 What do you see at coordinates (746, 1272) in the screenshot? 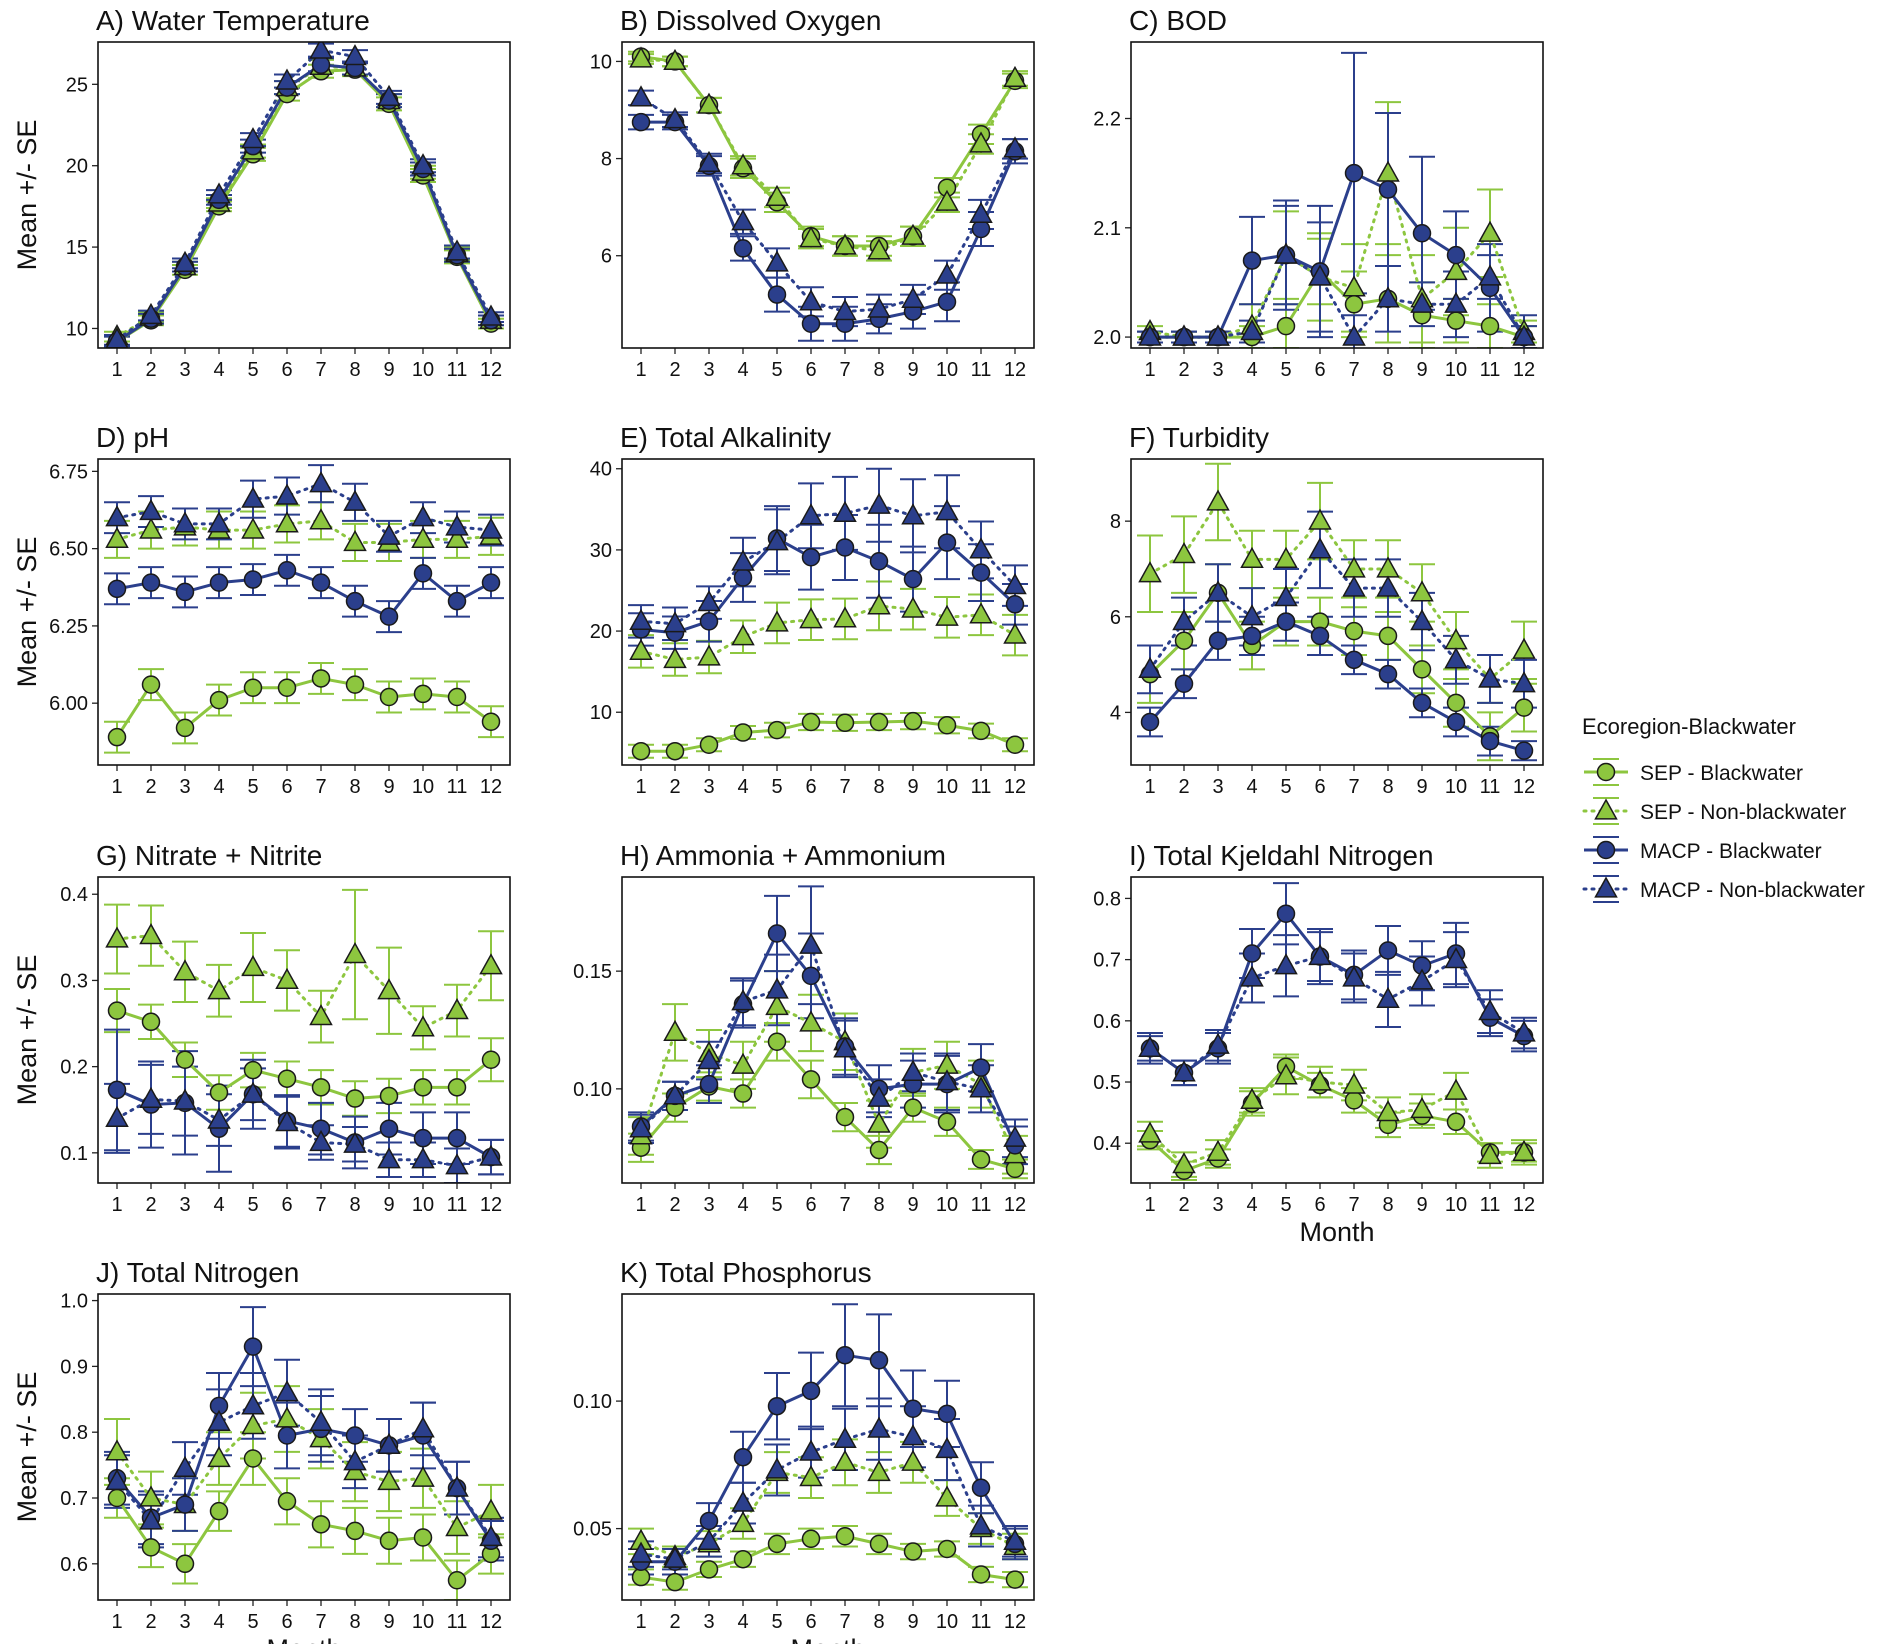
I see `panel-title: K) Total Phosphorus` at bounding box center [746, 1272].